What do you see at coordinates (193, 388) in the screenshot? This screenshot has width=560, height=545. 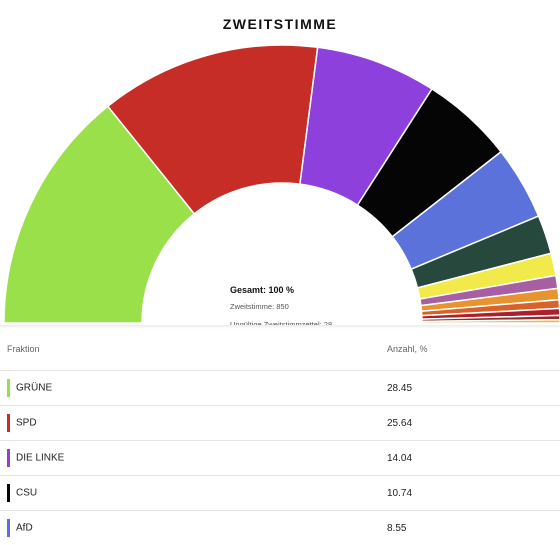 I see `party-cell: GRÜNE` at bounding box center [193, 388].